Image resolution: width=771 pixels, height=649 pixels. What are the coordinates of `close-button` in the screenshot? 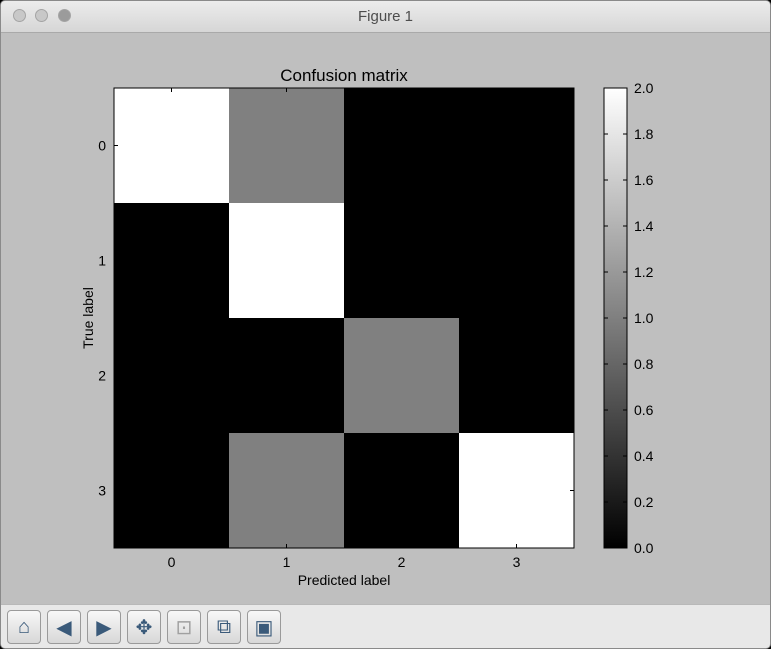 It's located at (19, 15).